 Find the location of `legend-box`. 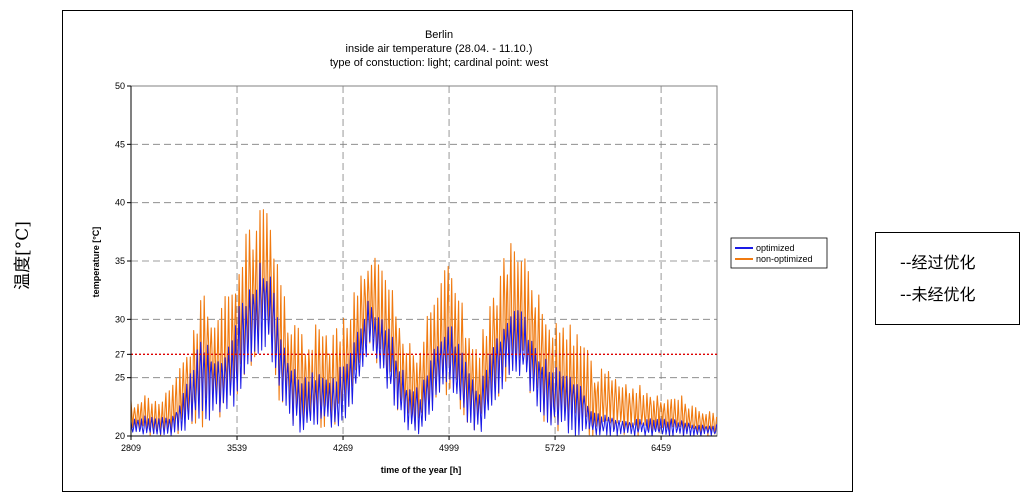

legend-box is located at coordinates (779, 253).